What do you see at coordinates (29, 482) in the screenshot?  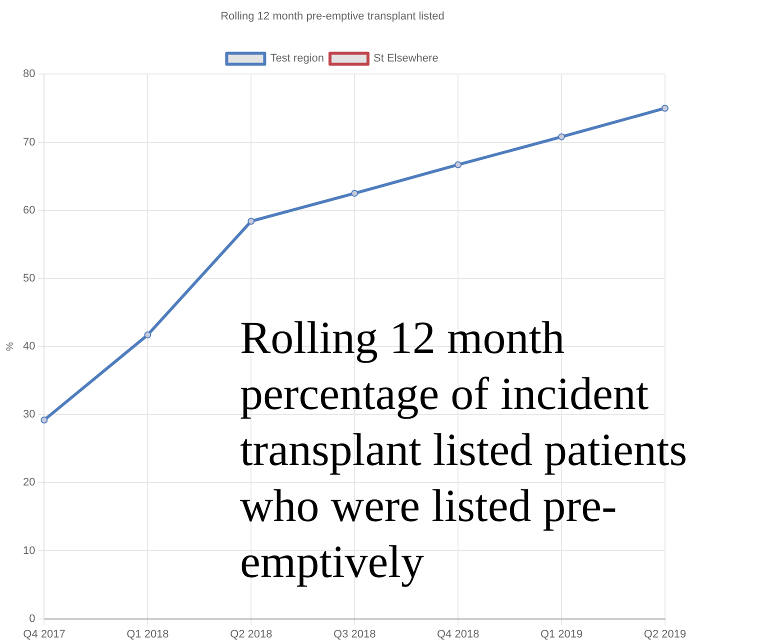 I see `y-tick-label: 20` at bounding box center [29, 482].